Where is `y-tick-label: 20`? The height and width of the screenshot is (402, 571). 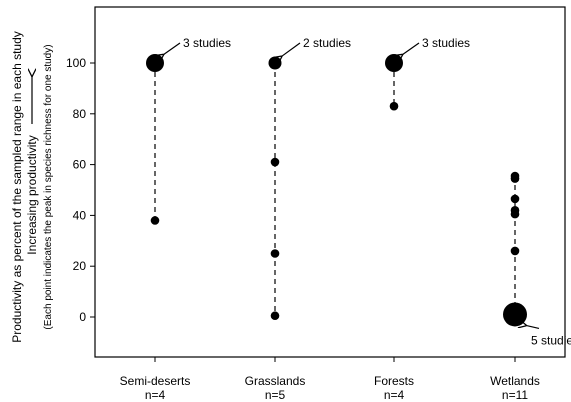
y-tick-label: 20 is located at coordinates (80, 266).